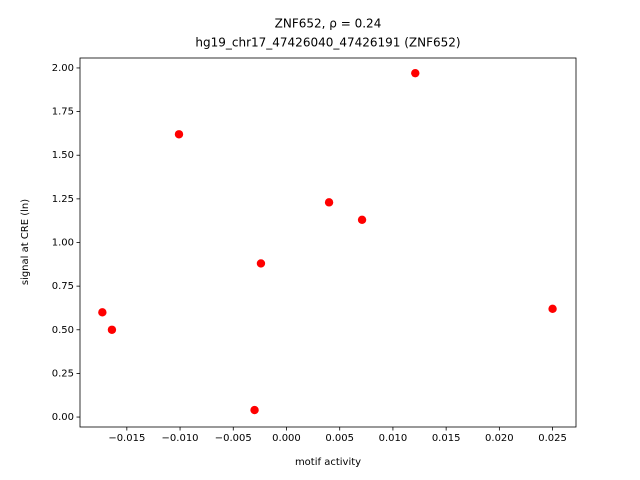 This screenshot has width=640, height=480. I want to click on x-tick-label: −0.010, so click(180, 438).